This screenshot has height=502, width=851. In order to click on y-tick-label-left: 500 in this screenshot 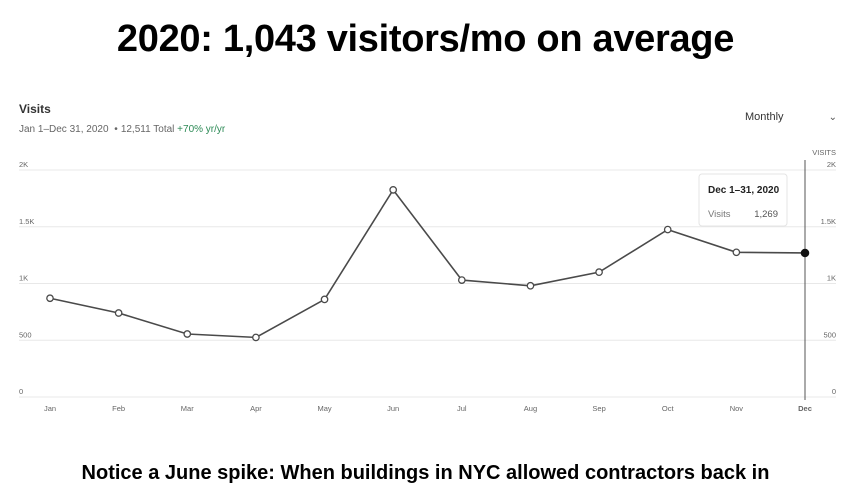, I will do `click(25, 334)`.